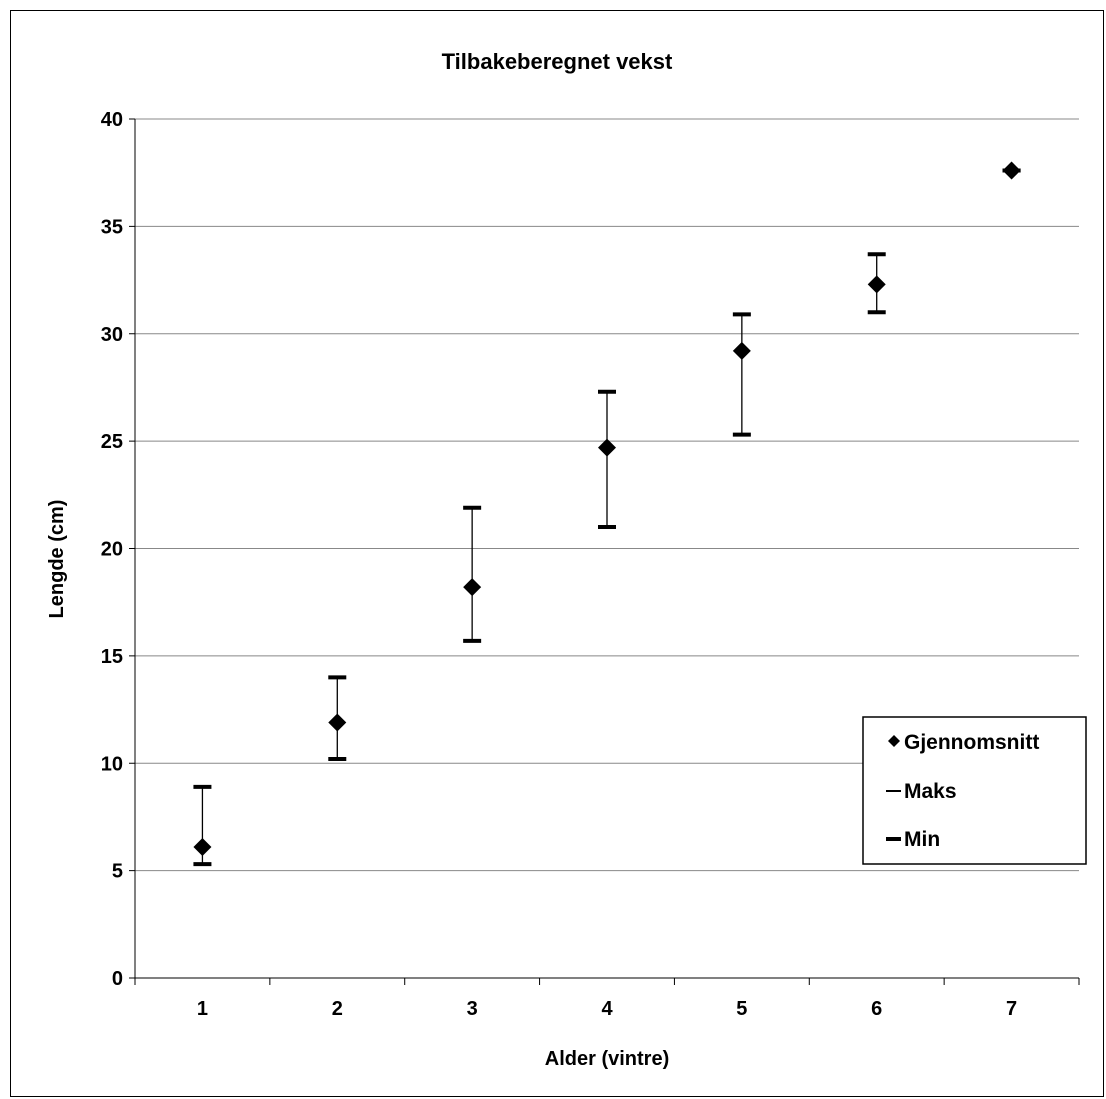  I want to click on x-tick-label: 7, so click(1011, 1009).